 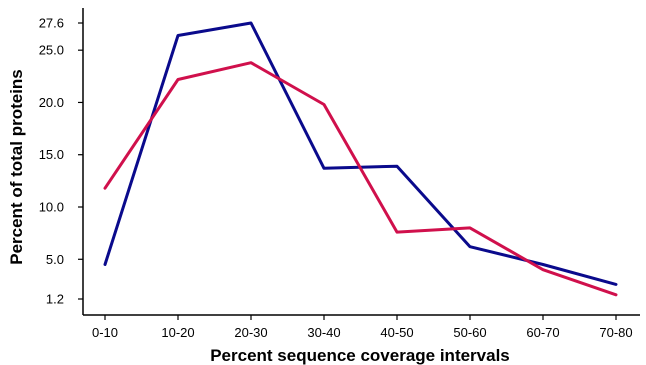 I want to click on x-tick-label: 60-70, so click(x=542, y=332).